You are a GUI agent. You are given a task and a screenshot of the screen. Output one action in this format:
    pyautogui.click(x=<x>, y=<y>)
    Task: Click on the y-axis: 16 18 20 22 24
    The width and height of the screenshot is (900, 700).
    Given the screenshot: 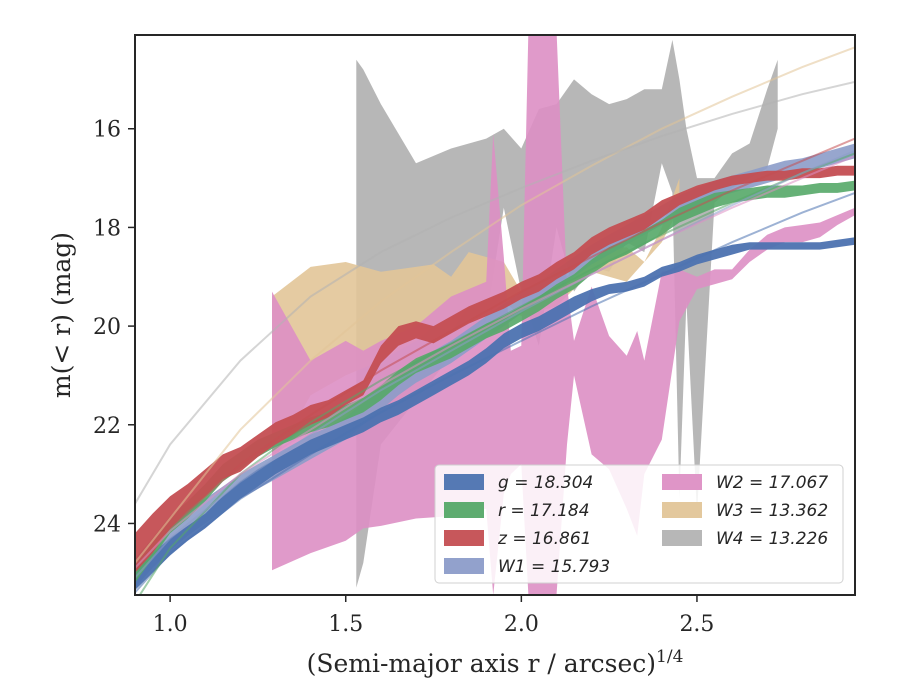 What is the action you would take?
    pyautogui.click(x=114, y=327)
    